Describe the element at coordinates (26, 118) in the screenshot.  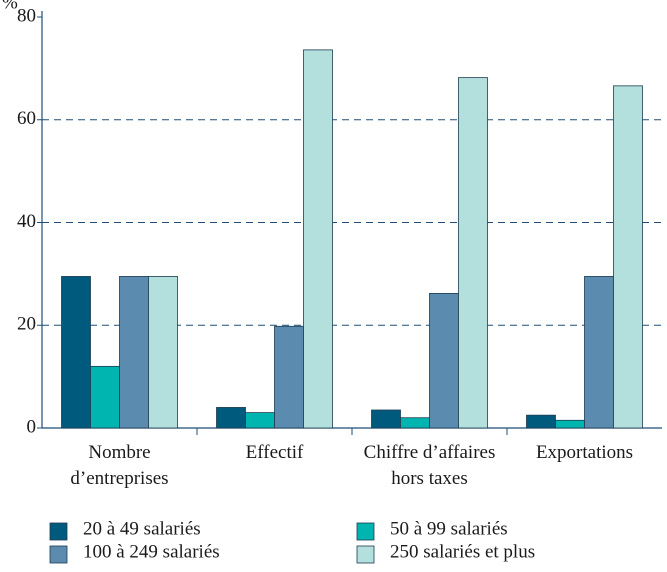
I see `y-tick-label: 60` at that location.